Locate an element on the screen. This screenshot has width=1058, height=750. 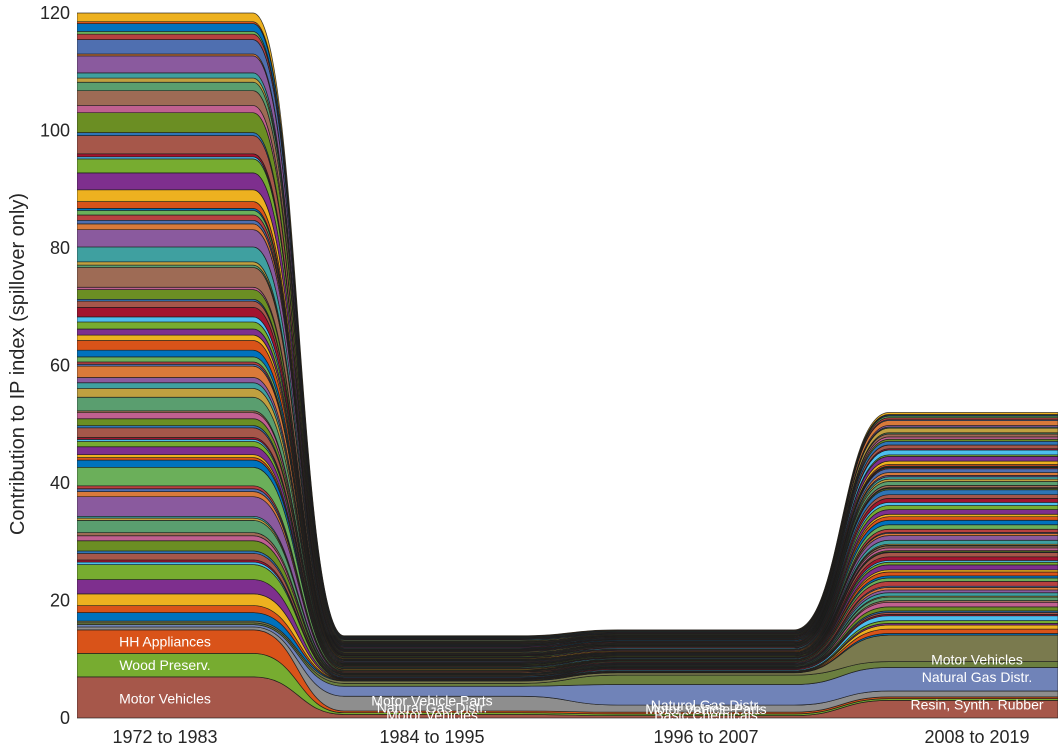
y-tick-label: 0 is located at coordinates (65, 718).